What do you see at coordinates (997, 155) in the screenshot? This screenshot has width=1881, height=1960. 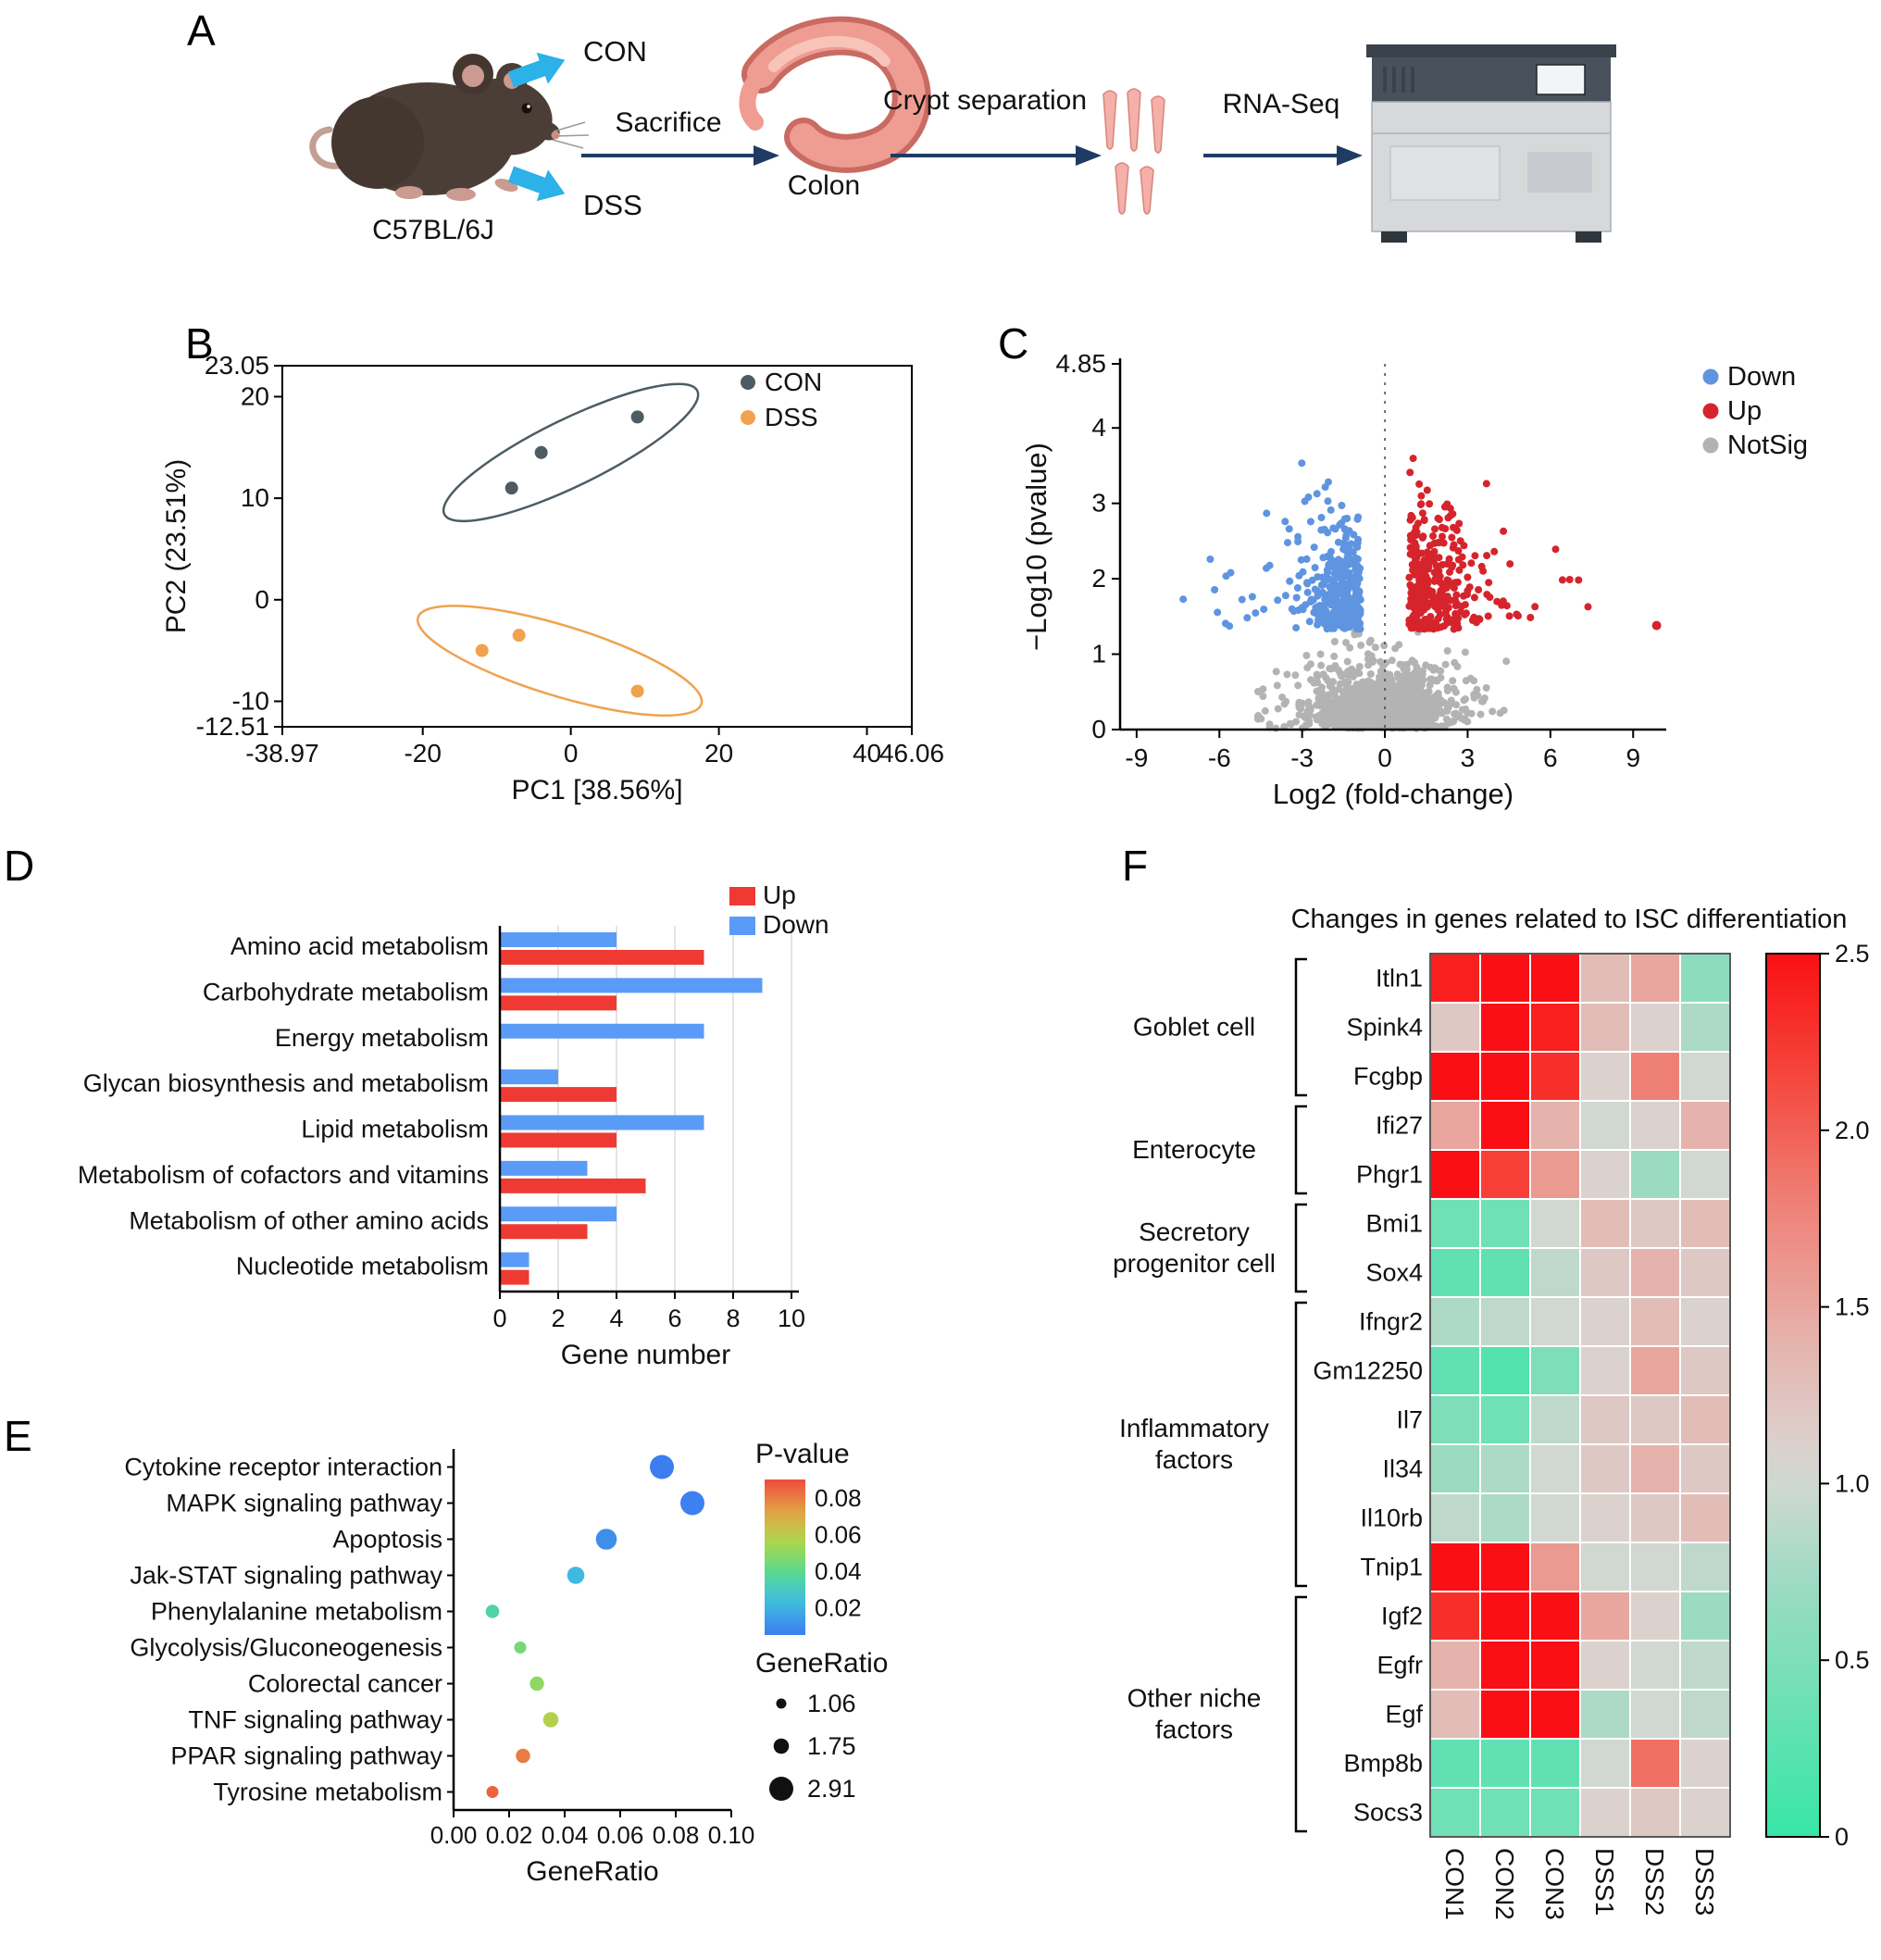 I see `crypt-separation-arrow-icon` at bounding box center [997, 155].